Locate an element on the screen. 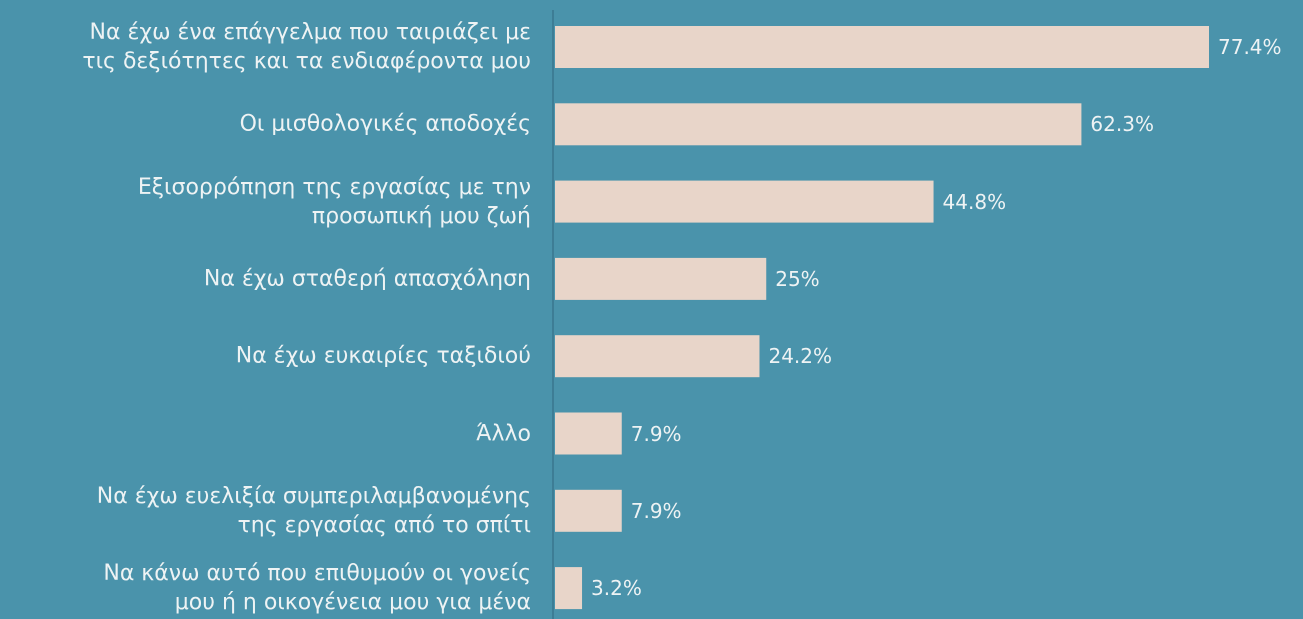 The height and width of the screenshot is (619, 1303). category-label: Να έχω ευκαιρίες ταξιδιού is located at coordinates (383, 356).